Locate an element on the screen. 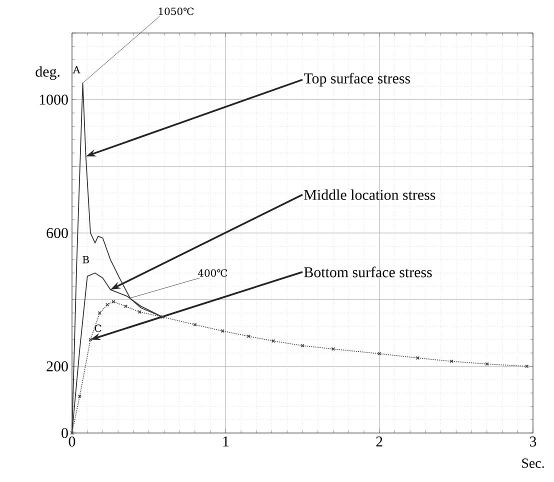  x-tick-label: 1 is located at coordinates (226, 441).